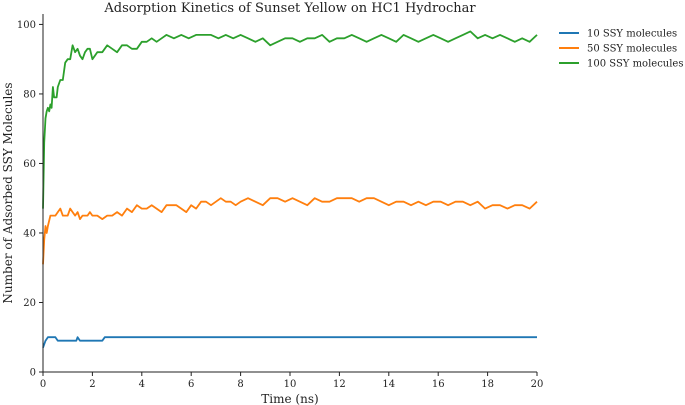  I want to click on y-axis-ticks: 0 20 40 60 80 100, so click(30, 199).